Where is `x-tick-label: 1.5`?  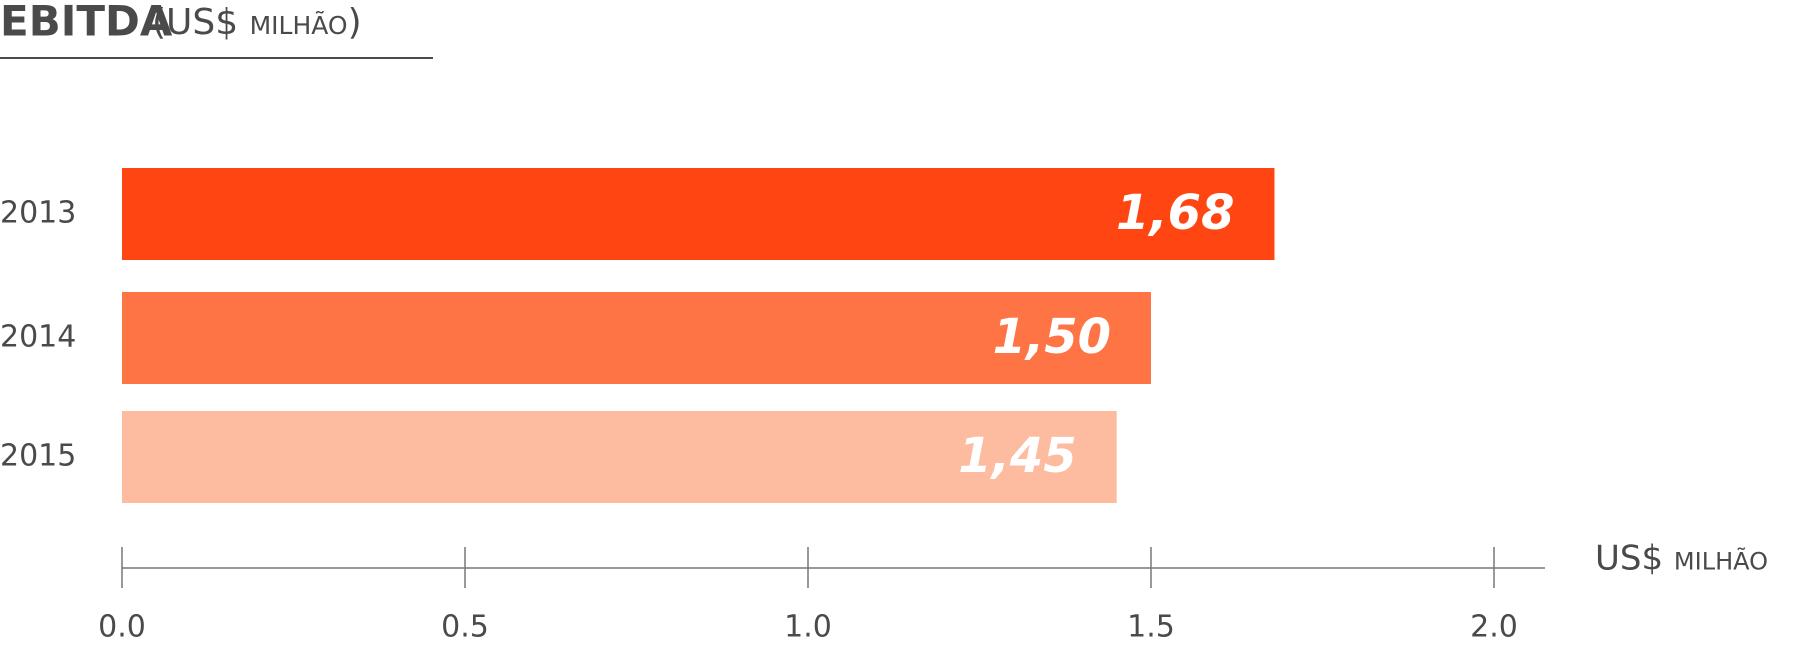
x-tick-label: 1.5 is located at coordinates (1151, 627).